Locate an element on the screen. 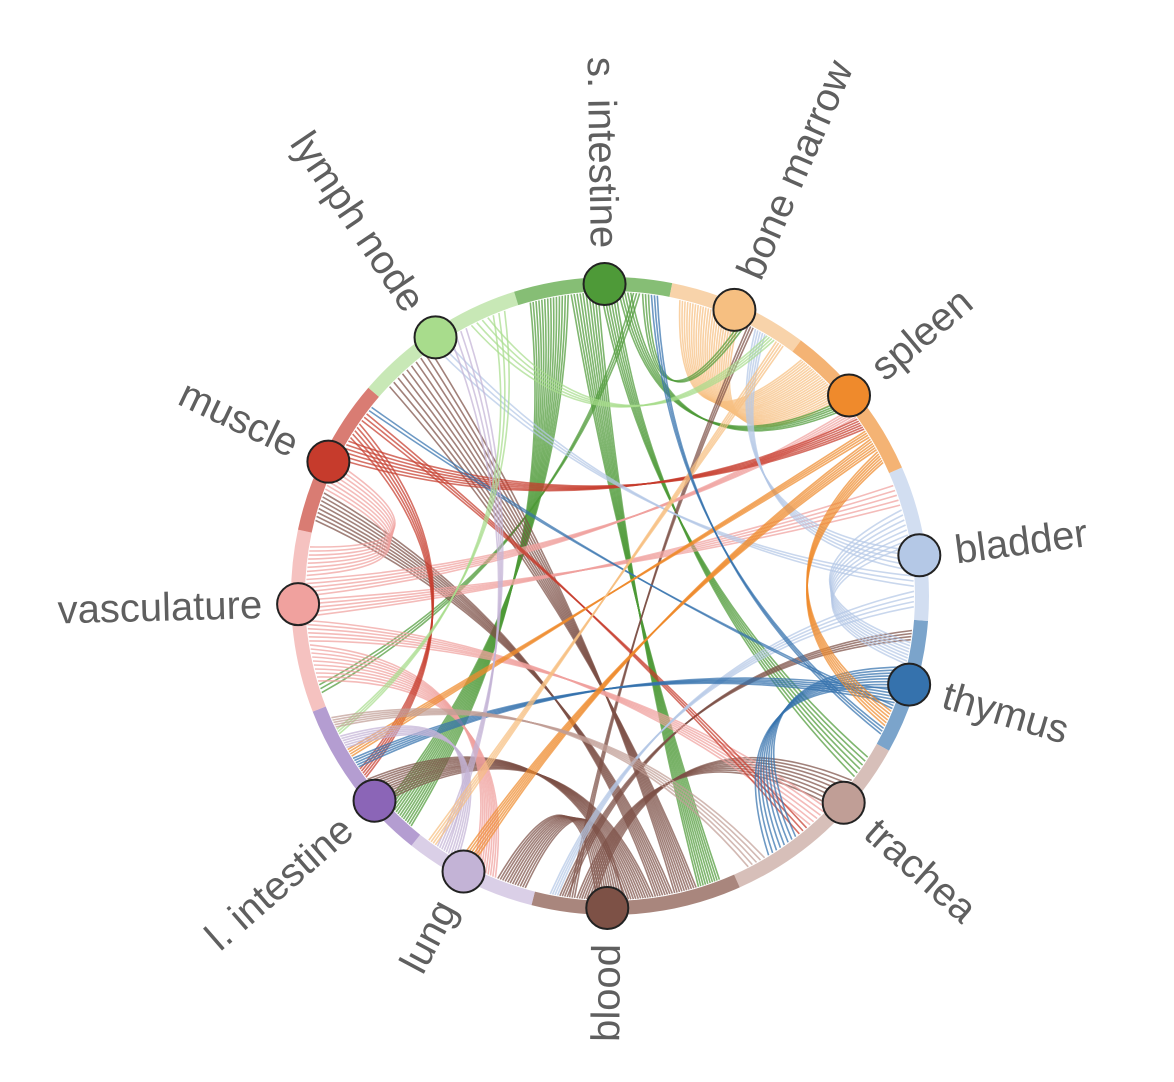 The width and height of the screenshot is (1174, 1082). node-vasculature is located at coordinates (298, 604).